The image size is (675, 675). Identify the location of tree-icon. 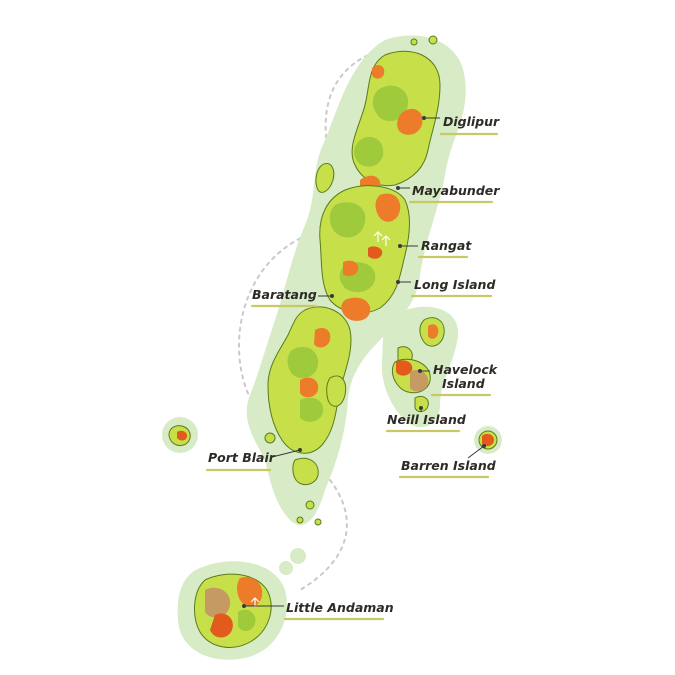
(382, 238).